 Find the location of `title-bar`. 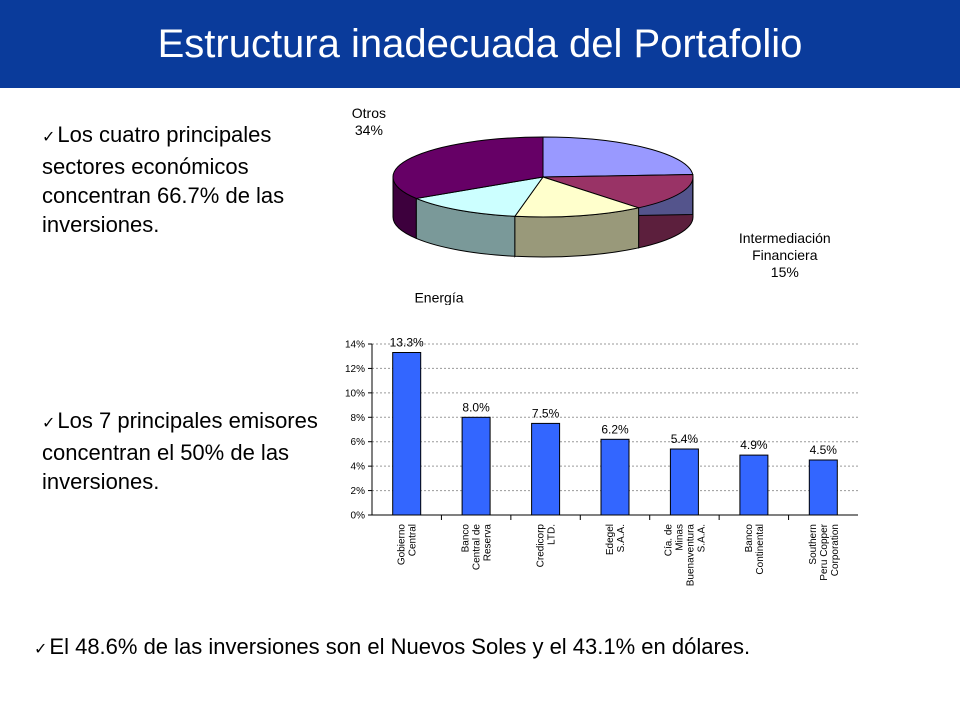

title-bar is located at coordinates (480, 44).